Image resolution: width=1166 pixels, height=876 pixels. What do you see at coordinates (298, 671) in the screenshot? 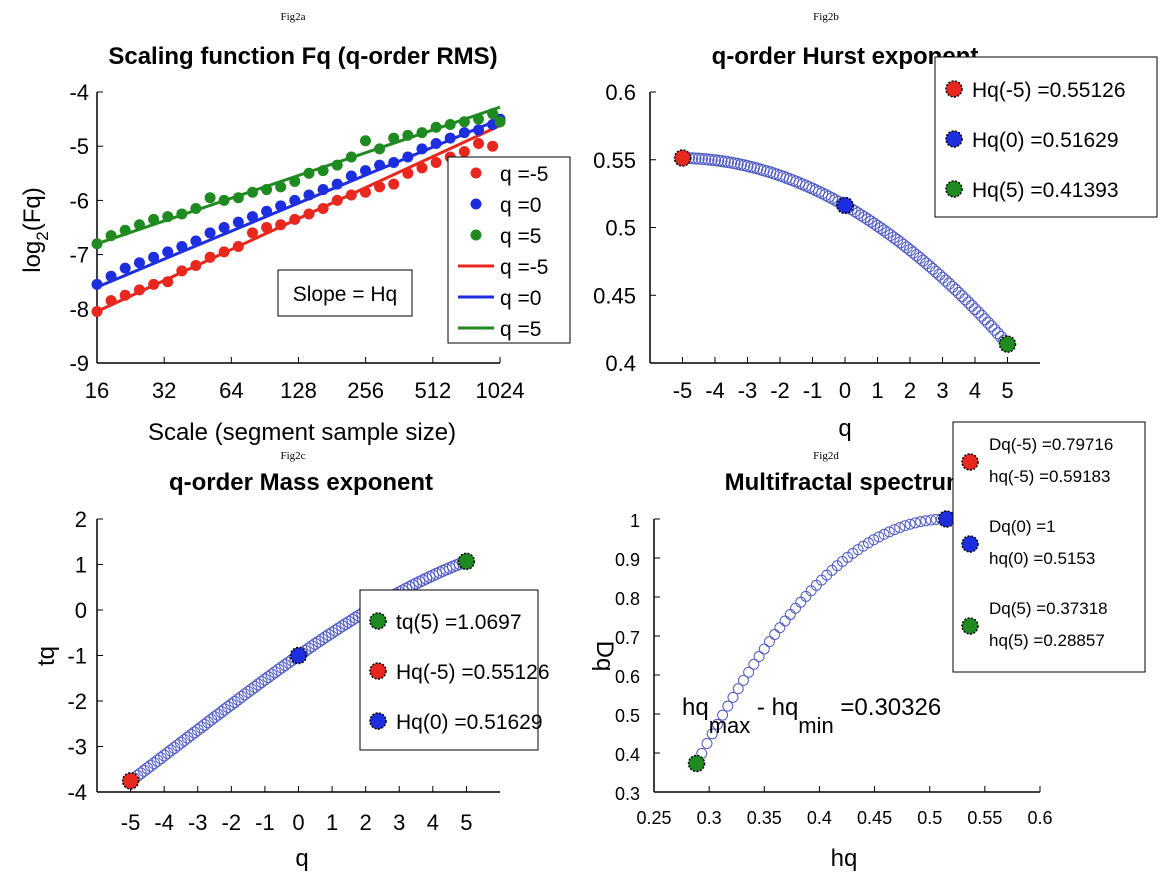
I see `curve-fig2c` at bounding box center [298, 671].